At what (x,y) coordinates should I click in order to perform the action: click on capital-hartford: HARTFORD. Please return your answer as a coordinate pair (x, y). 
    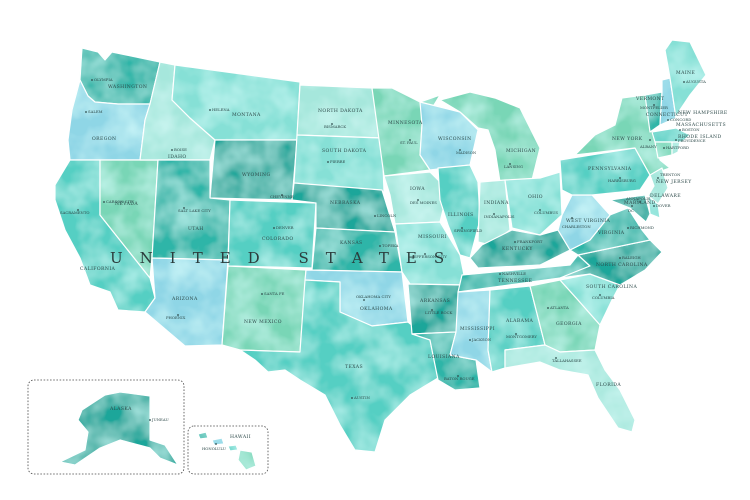
    Looking at the image, I should click on (677, 147).